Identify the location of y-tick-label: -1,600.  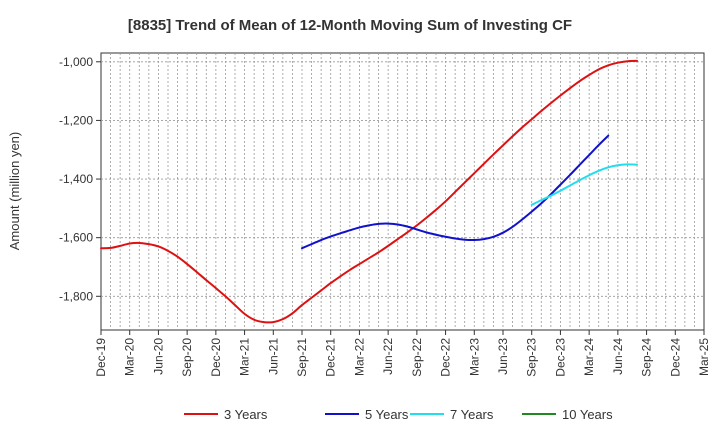
(76, 238).